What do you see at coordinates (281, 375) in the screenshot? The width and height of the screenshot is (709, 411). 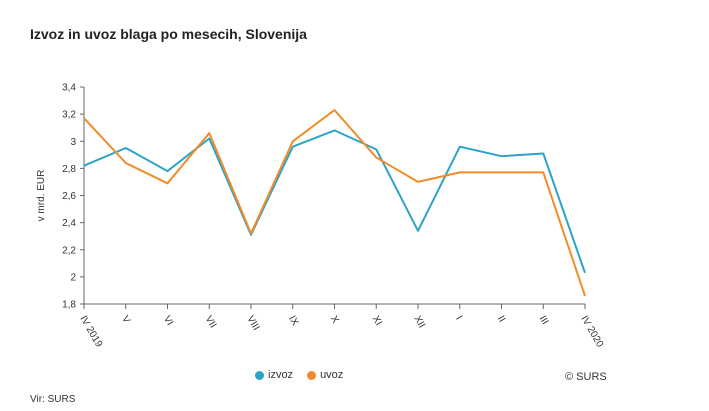 I see `legend-label-izvoz: izvoz` at bounding box center [281, 375].